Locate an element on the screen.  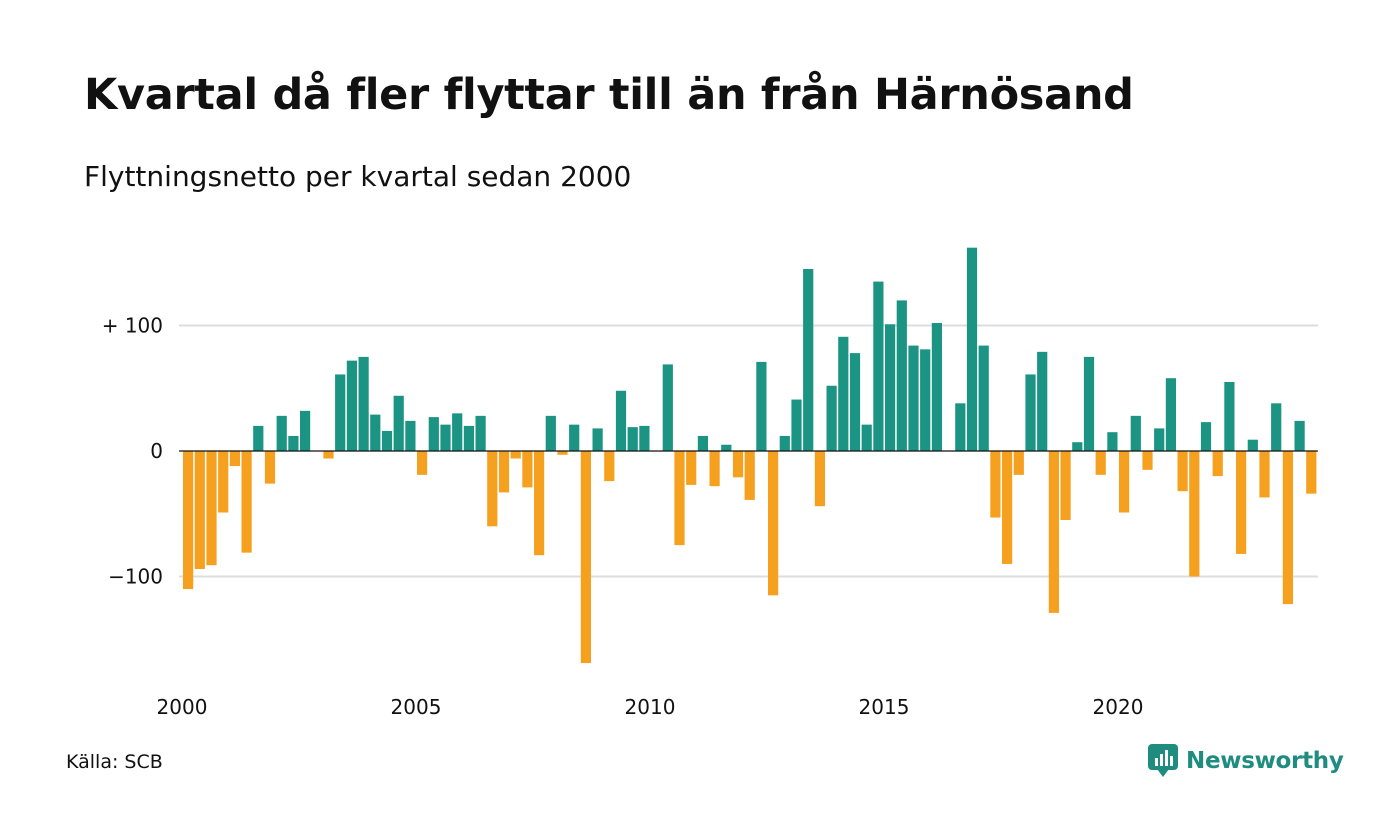
newsworthy-logo-icon is located at coordinates (1163, 760).